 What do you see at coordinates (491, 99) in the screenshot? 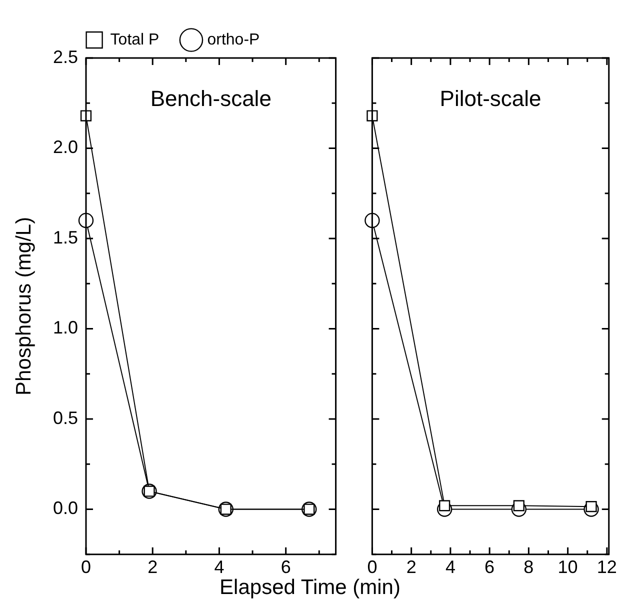
I see `text: Pilot-scale` at bounding box center [491, 99].